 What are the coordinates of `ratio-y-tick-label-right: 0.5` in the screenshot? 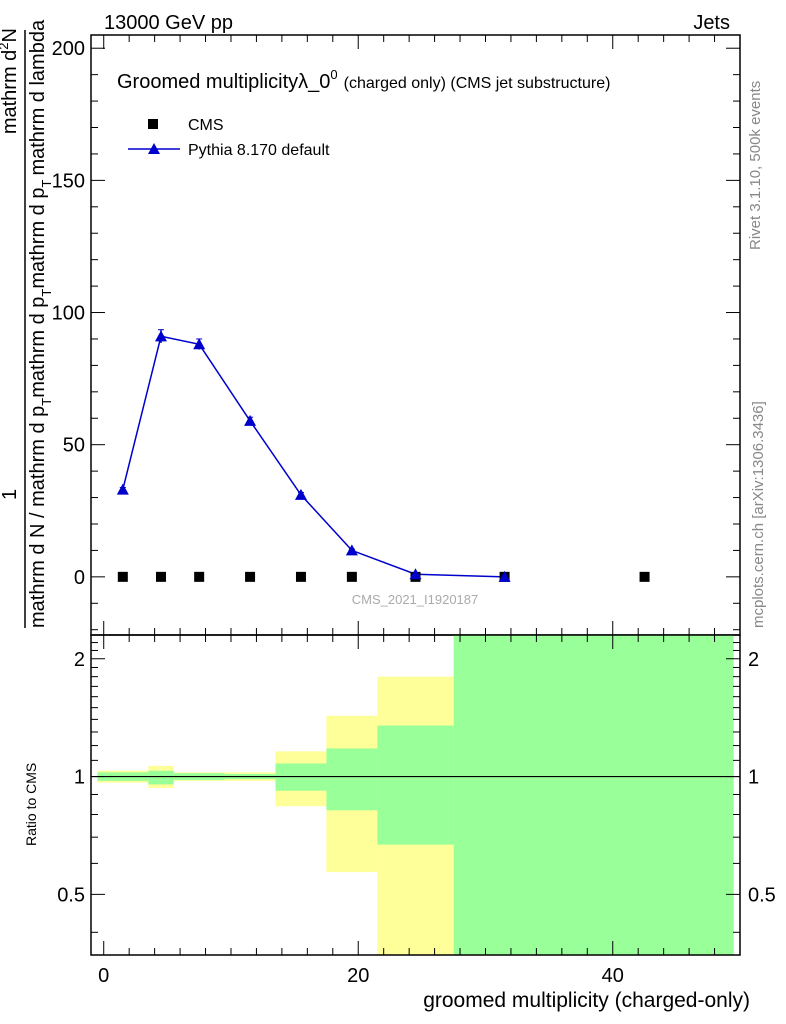 It's located at (762, 895).